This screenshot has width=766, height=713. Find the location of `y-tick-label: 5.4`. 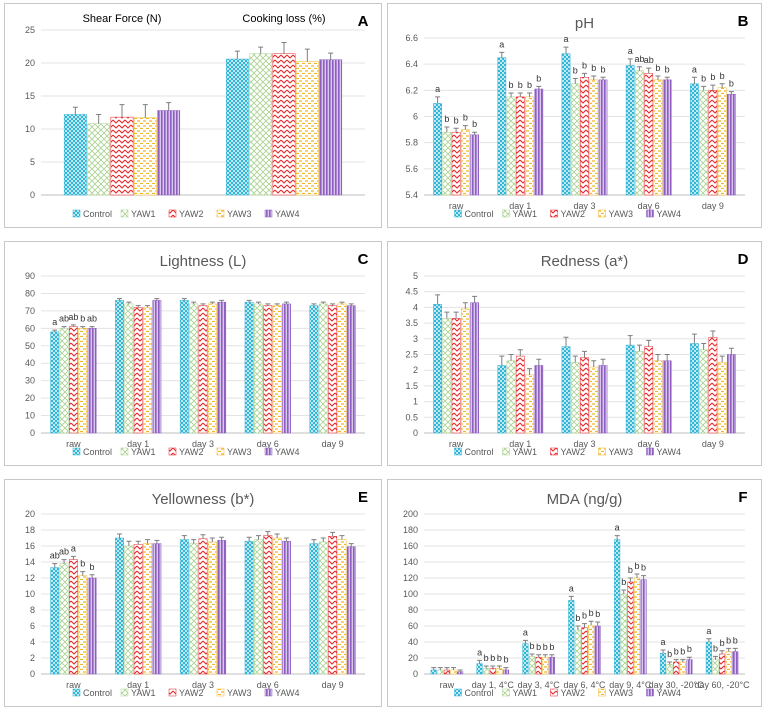

y-tick-label: 5.4 is located at coordinates (411, 195).